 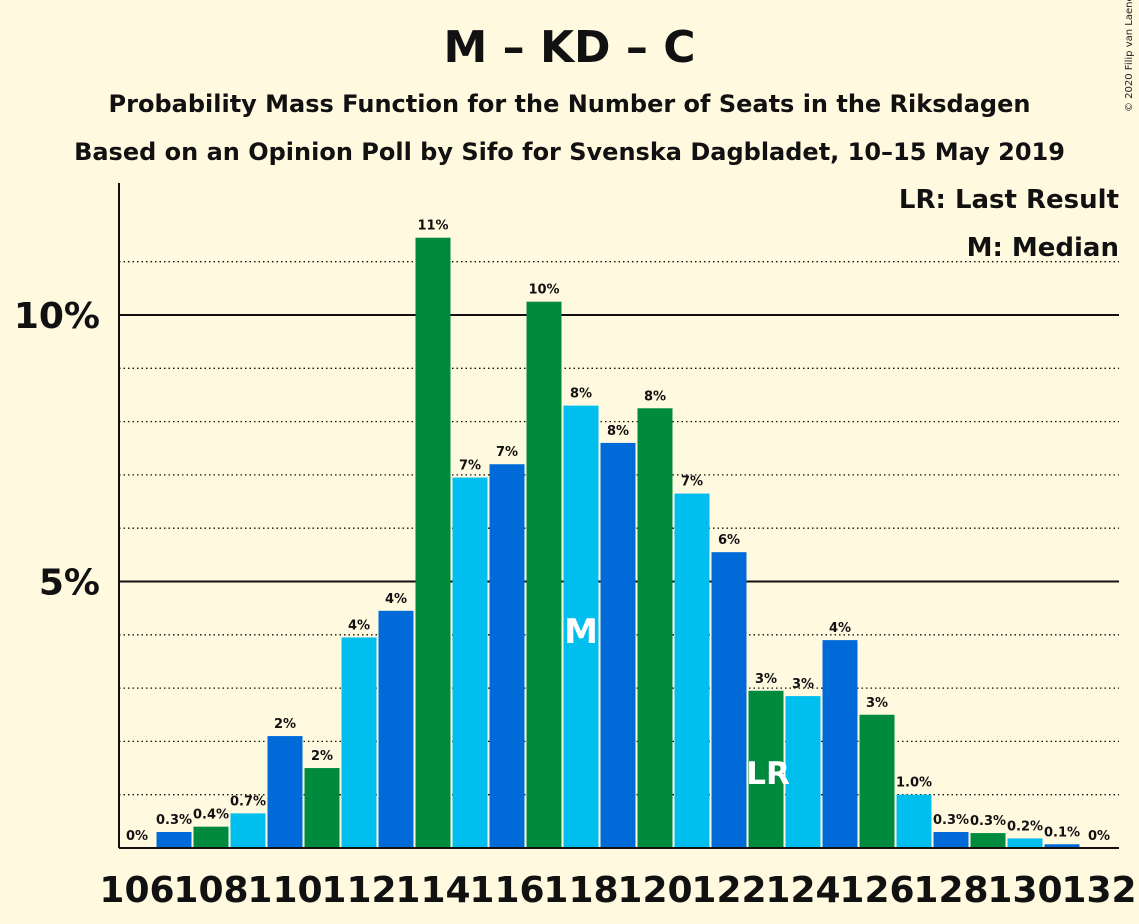 What do you see at coordinates (988, 821) in the screenshot?
I see `bar-label-seat-129: 0.3%` at bounding box center [988, 821].